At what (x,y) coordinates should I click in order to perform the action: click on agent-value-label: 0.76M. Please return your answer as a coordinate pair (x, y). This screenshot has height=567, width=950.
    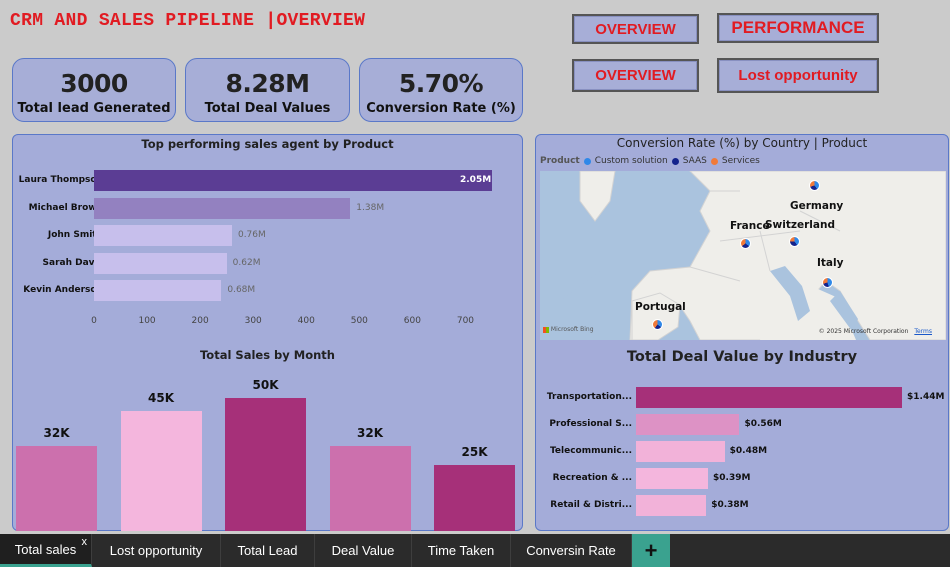
    Looking at the image, I should click on (251, 235).